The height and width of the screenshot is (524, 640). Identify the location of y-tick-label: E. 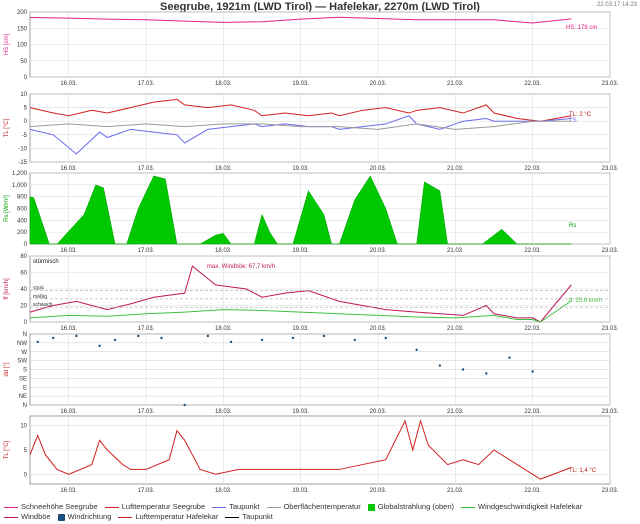
(25, 388).